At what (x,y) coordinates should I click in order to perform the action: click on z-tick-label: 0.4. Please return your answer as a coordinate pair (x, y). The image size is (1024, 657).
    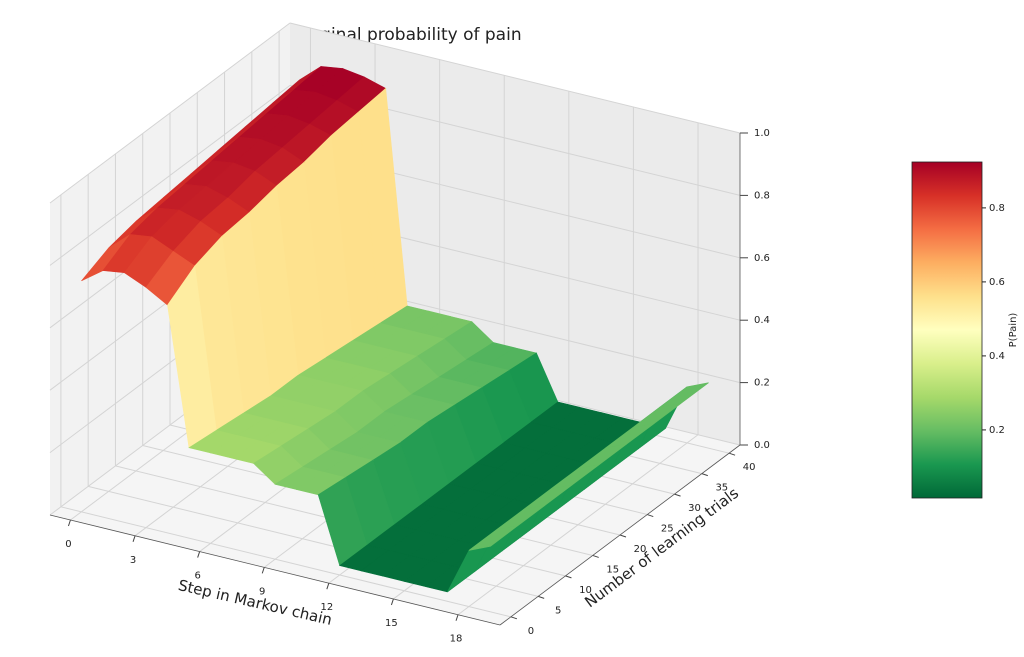
    Looking at the image, I should click on (762, 320).